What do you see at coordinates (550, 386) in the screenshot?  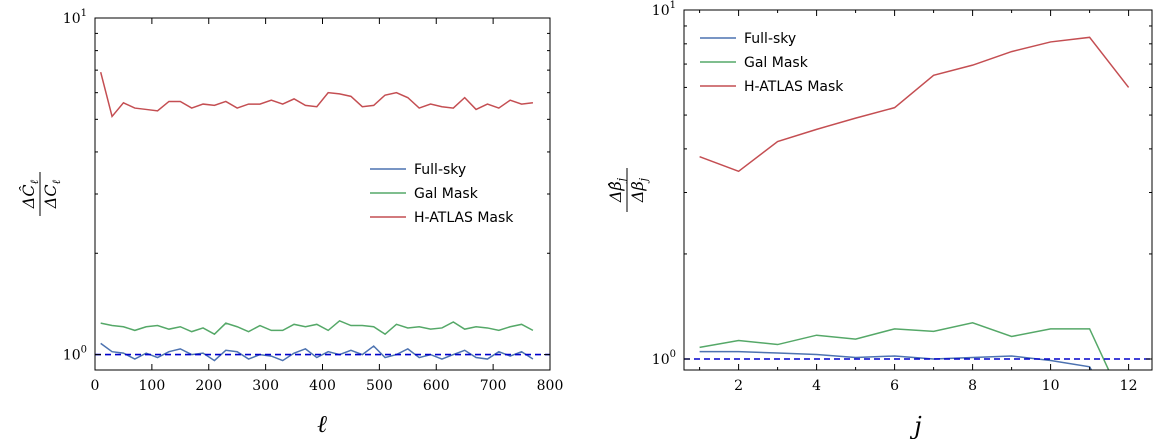 I see `left-x-tick-label: 800` at bounding box center [550, 386].